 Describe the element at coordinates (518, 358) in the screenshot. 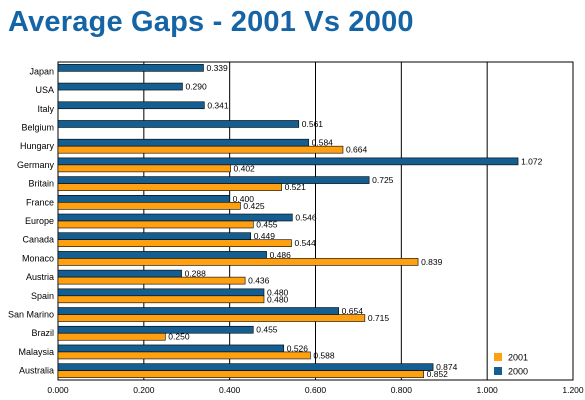

I see `legend-label-2001: 2001` at that location.